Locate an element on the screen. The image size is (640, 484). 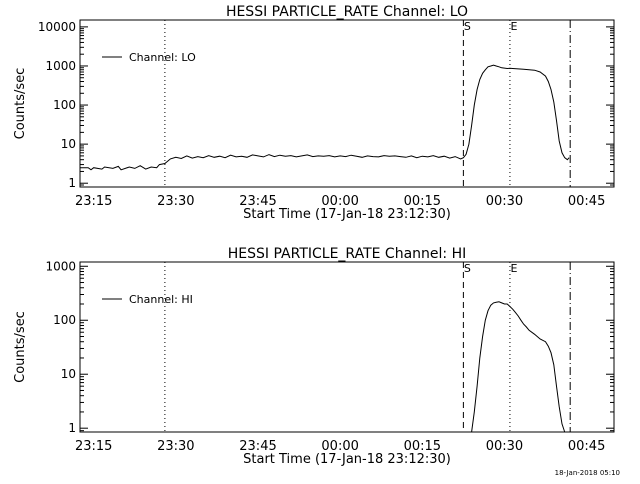
panel1-x-tick-label: 00:15 is located at coordinates (422, 201).